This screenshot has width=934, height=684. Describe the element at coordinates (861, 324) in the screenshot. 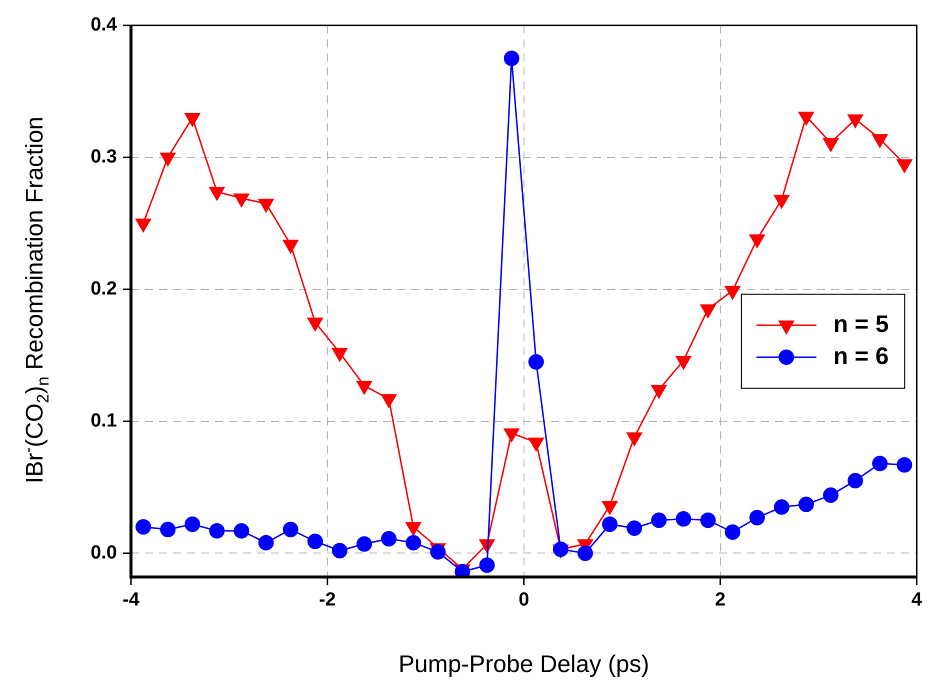

I see `legend-label: n = 5` at that location.